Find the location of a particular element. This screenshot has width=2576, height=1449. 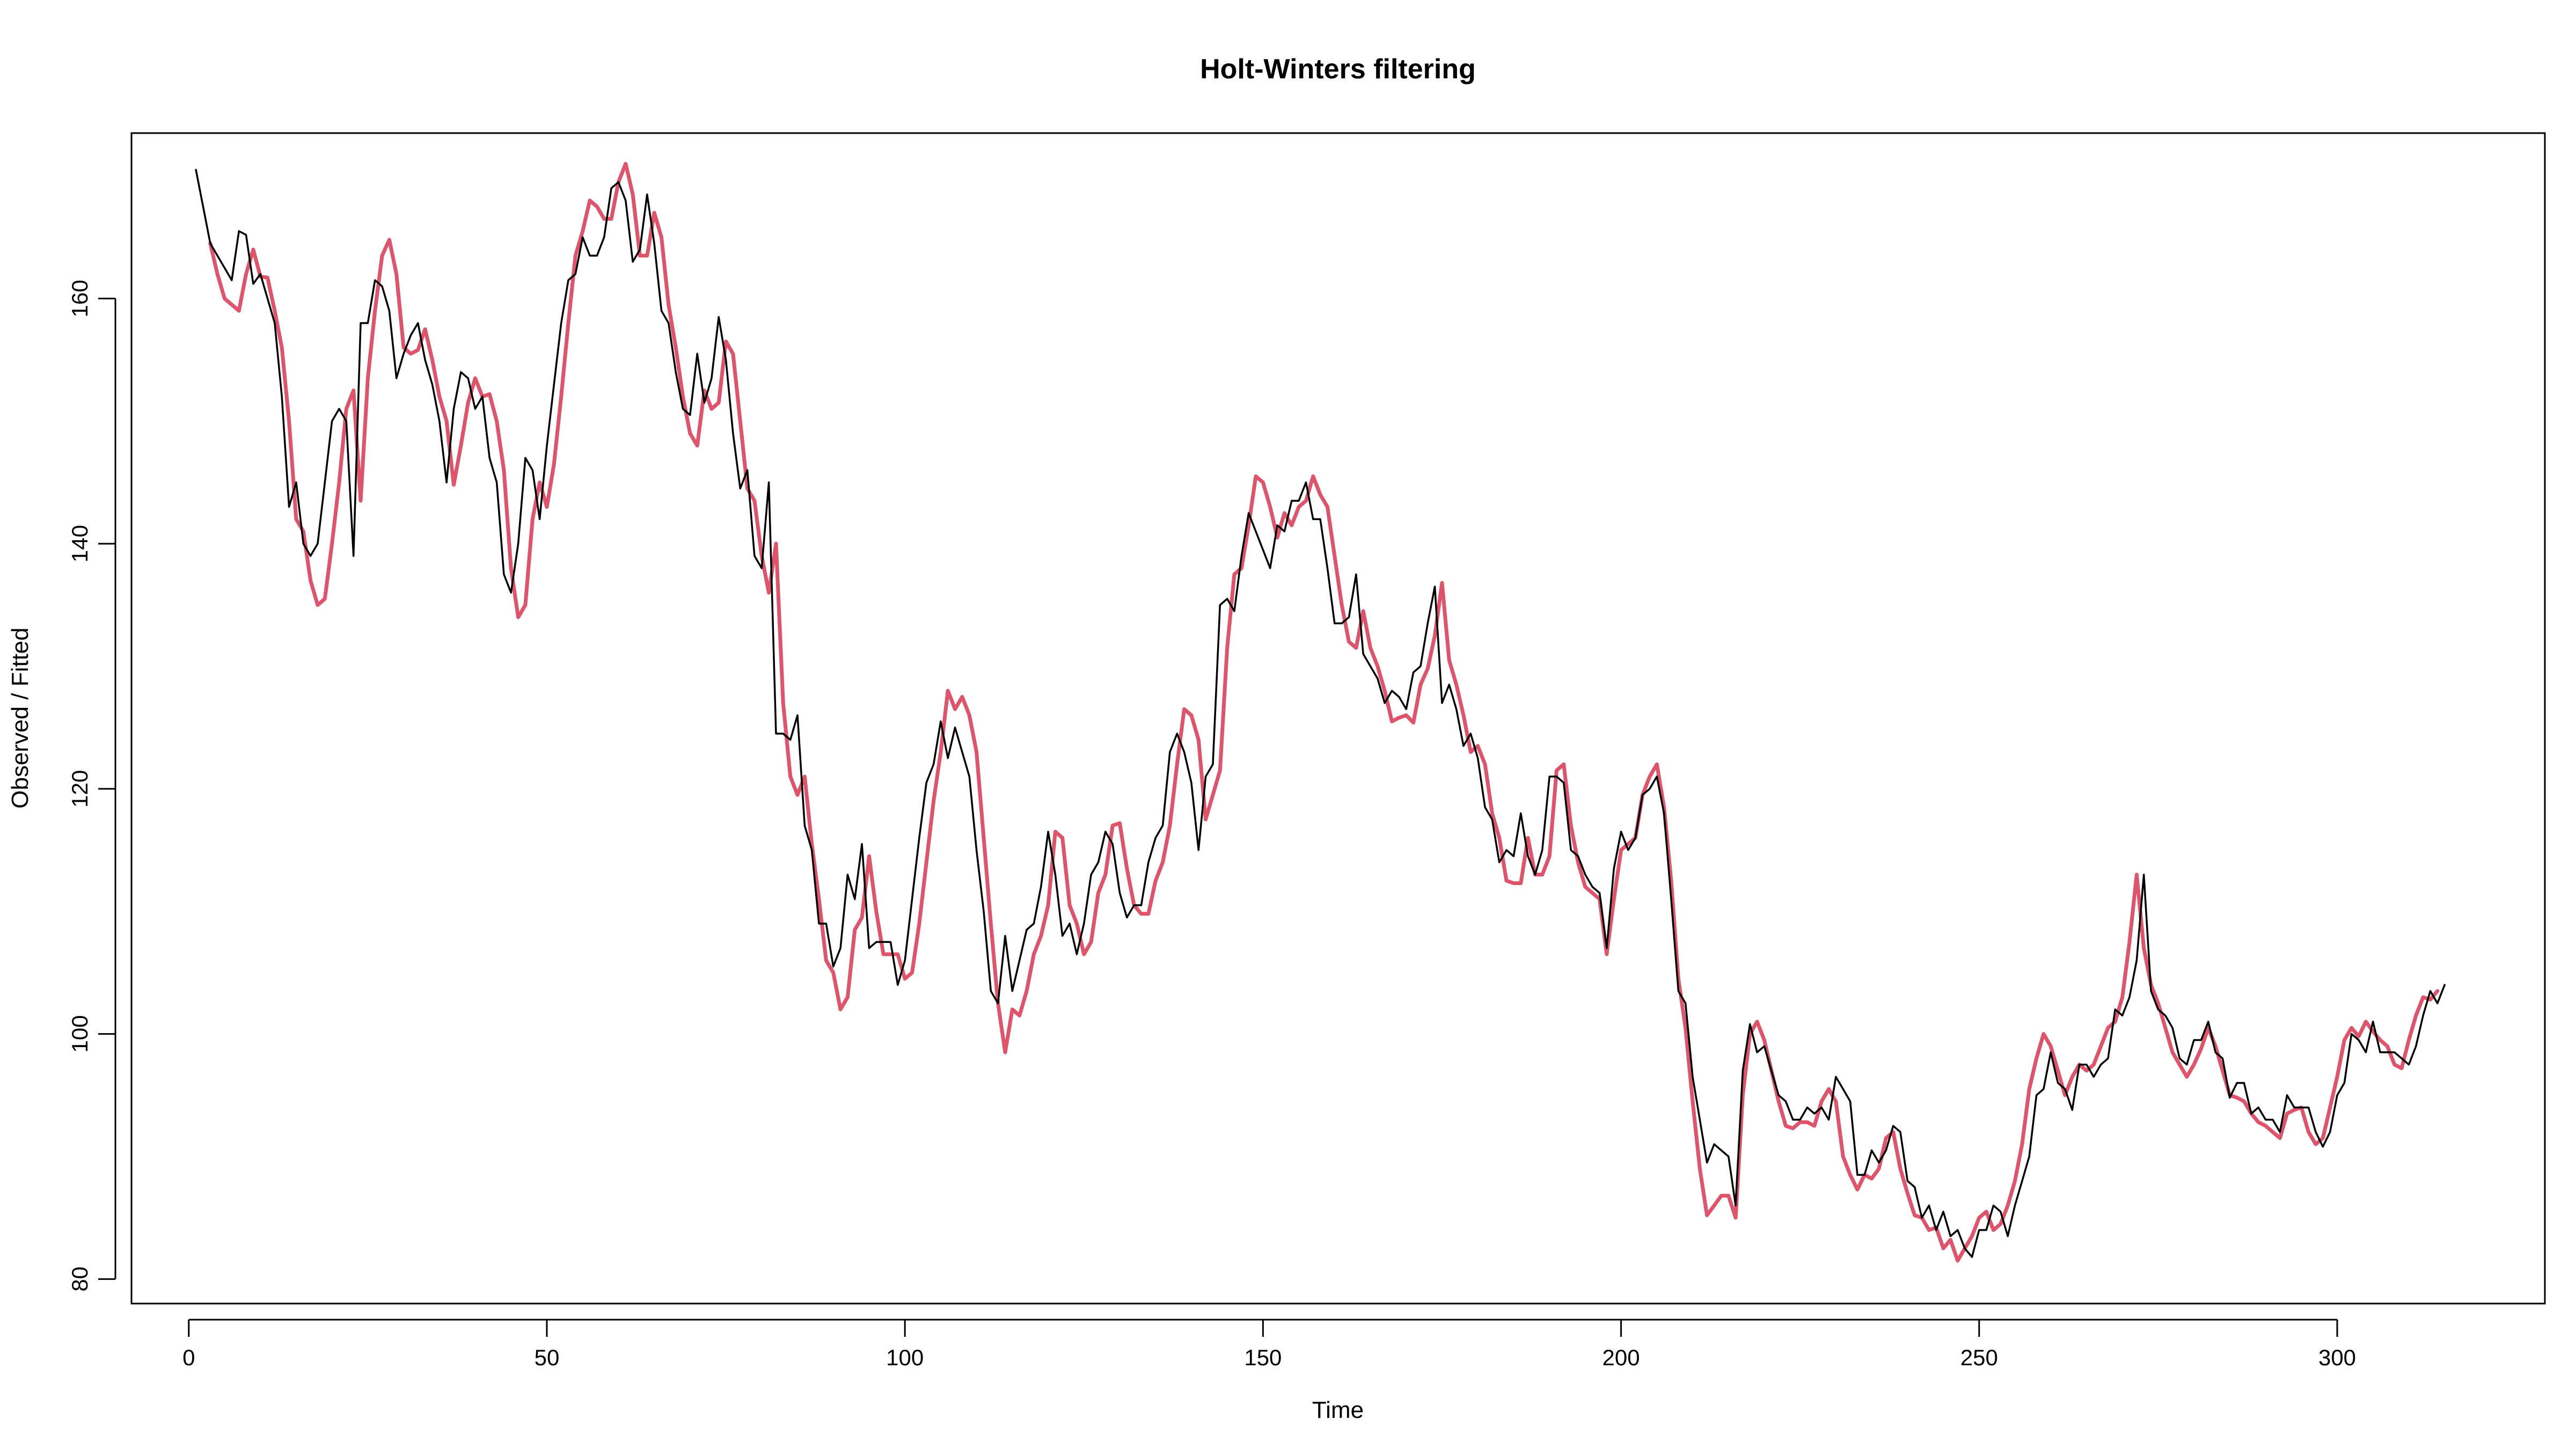

x-tick-label: 150 is located at coordinates (1263, 1357).